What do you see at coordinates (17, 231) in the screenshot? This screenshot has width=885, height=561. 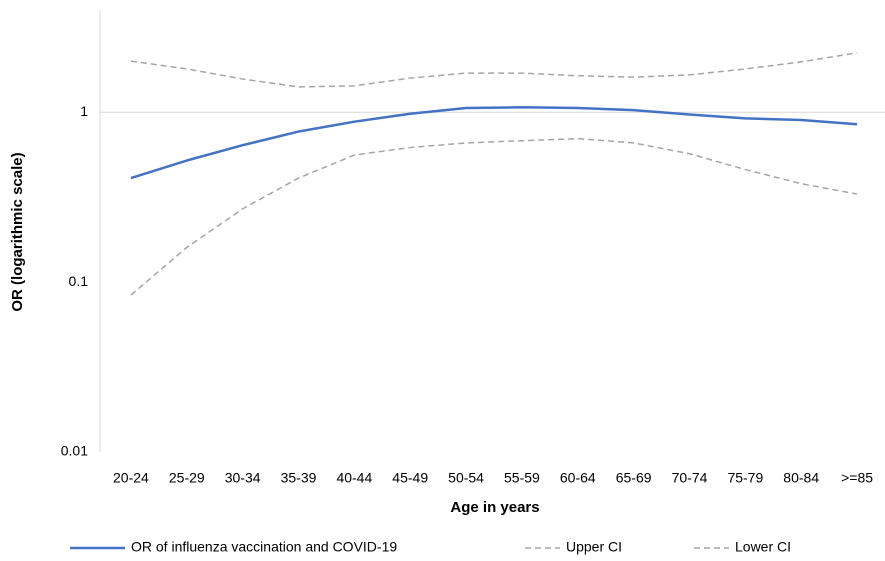 I see `y-axis-label: OR (logarithmic scale)` at bounding box center [17, 231].